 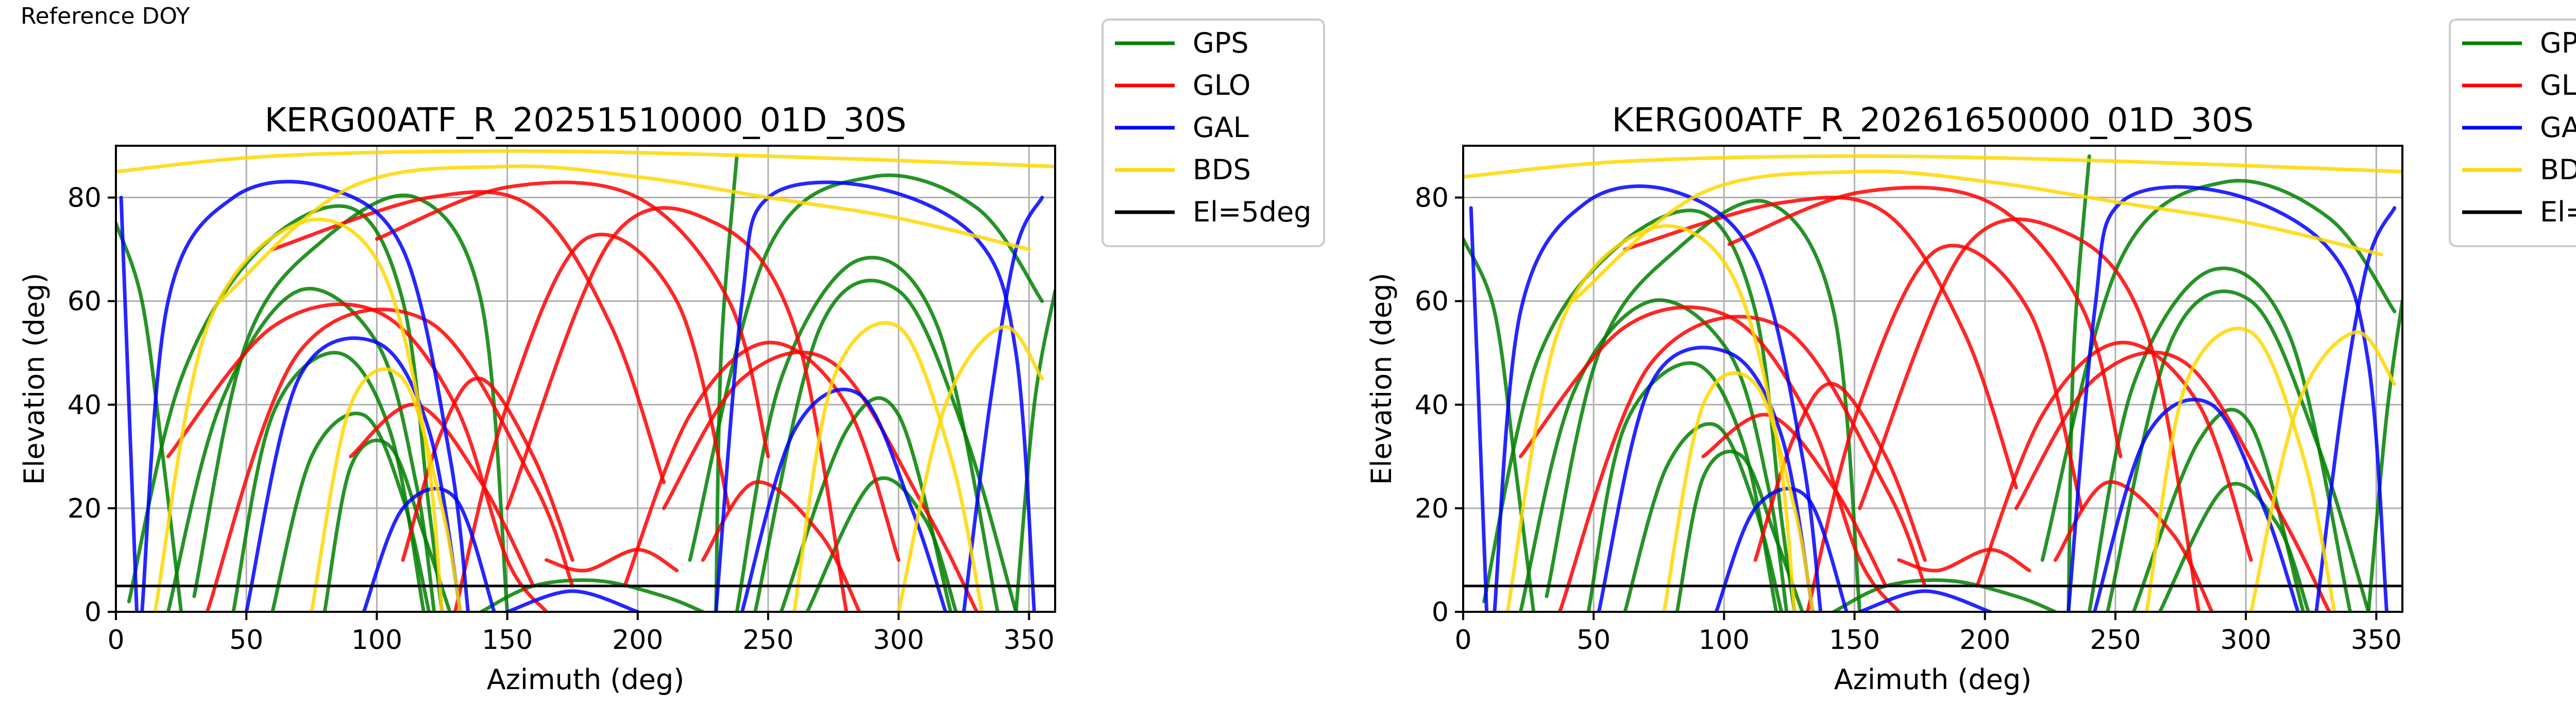 What do you see at coordinates (1933, 120) in the screenshot?
I see `chart-title: KERG00ATF_R_20261650000_01D_30S` at bounding box center [1933, 120].